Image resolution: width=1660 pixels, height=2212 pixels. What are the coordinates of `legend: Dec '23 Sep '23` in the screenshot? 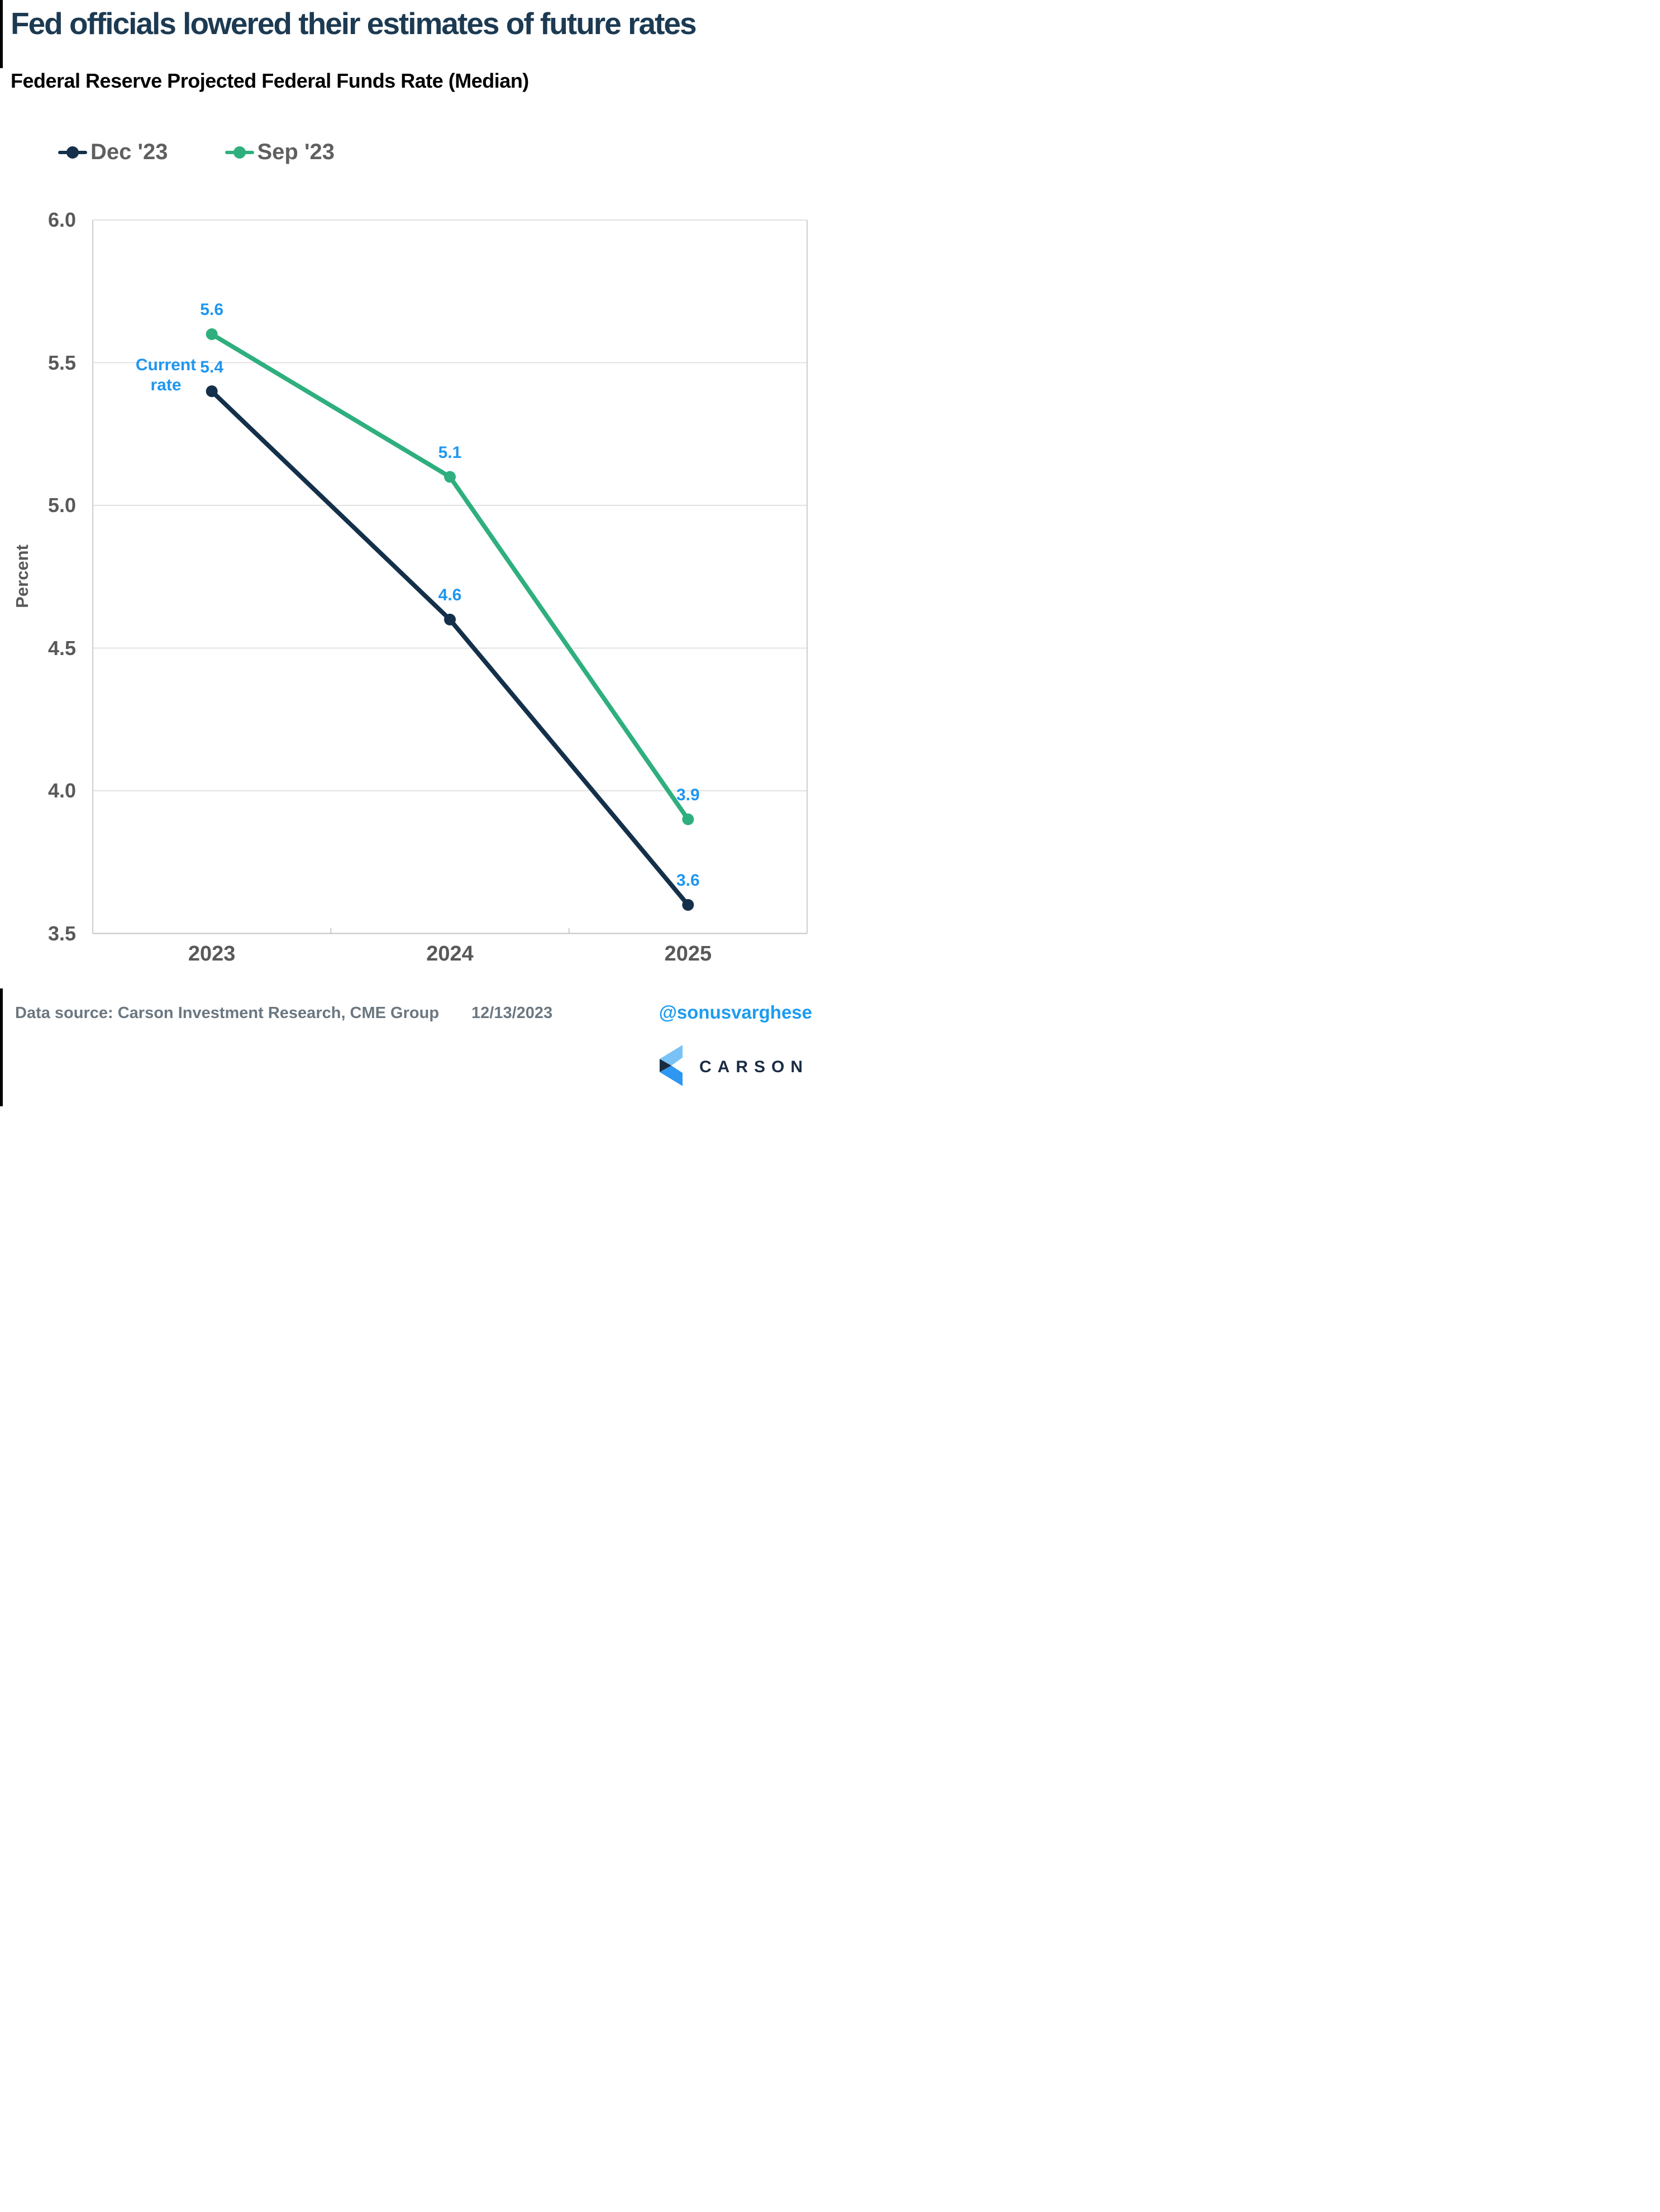 It's located at (197, 152).